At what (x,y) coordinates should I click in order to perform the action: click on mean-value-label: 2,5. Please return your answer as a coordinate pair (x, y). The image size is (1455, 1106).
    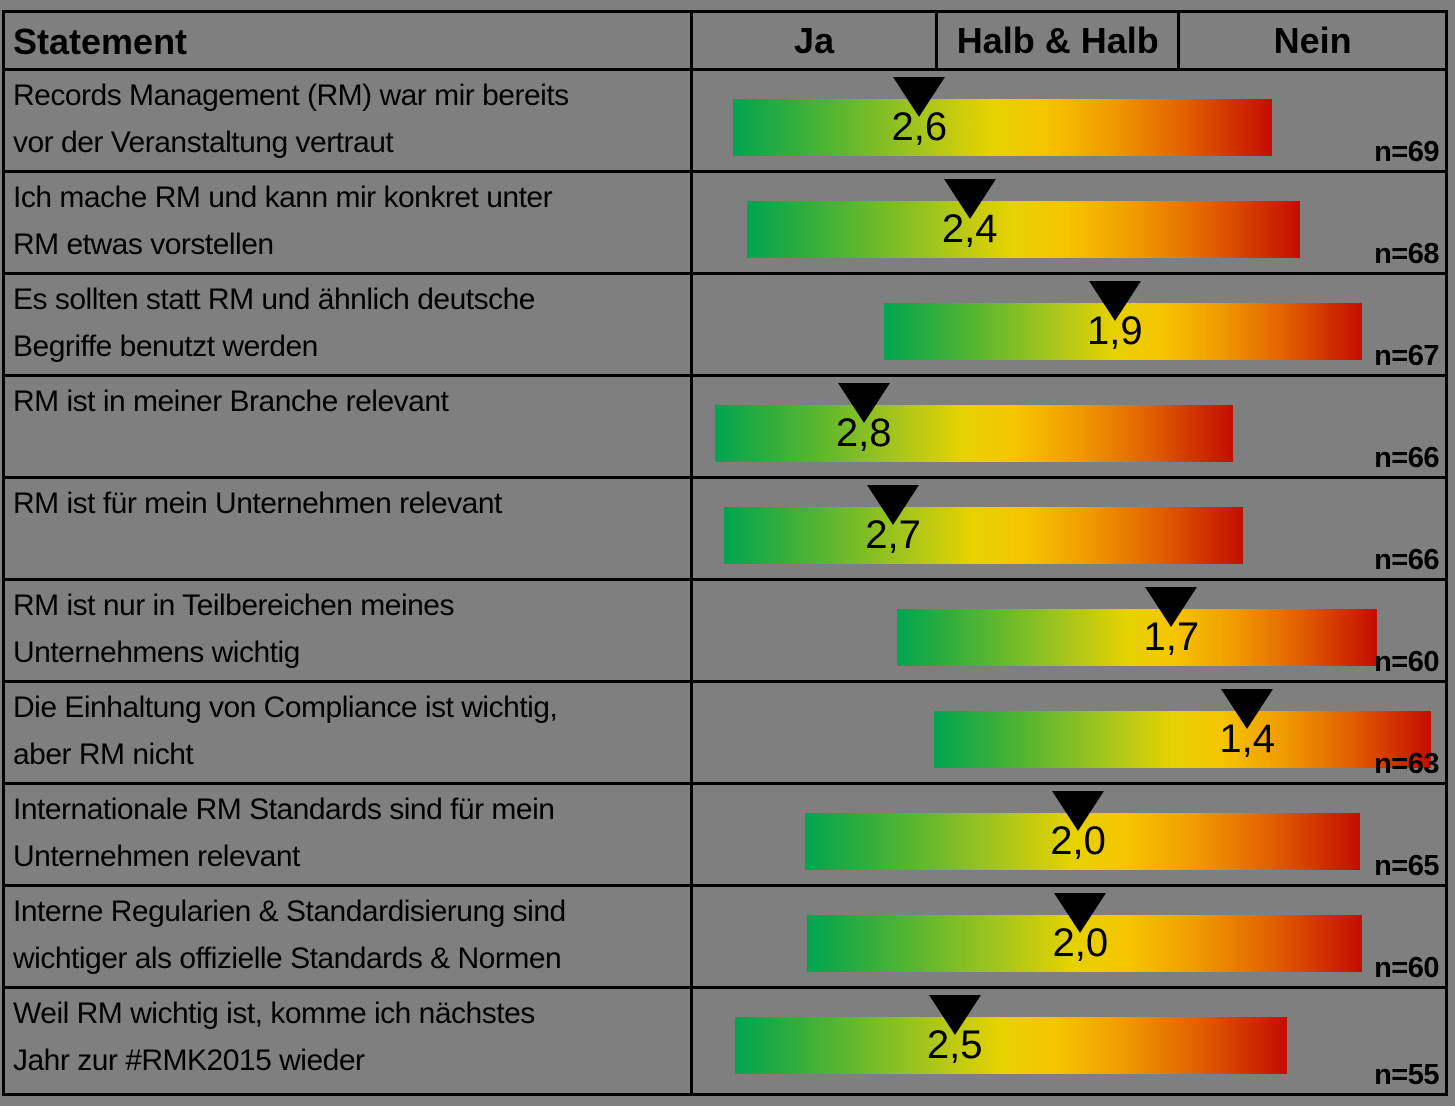
    Looking at the image, I should click on (954, 1045).